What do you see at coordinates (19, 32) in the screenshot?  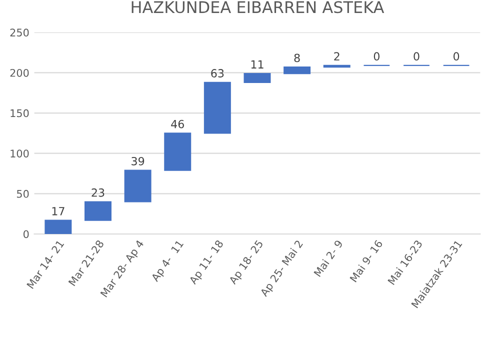 I see `y-tick-label: 250` at bounding box center [19, 32].